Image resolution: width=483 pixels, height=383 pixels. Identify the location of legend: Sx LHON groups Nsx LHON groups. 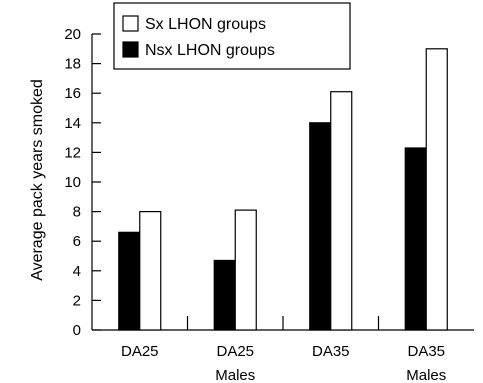
(232, 36).